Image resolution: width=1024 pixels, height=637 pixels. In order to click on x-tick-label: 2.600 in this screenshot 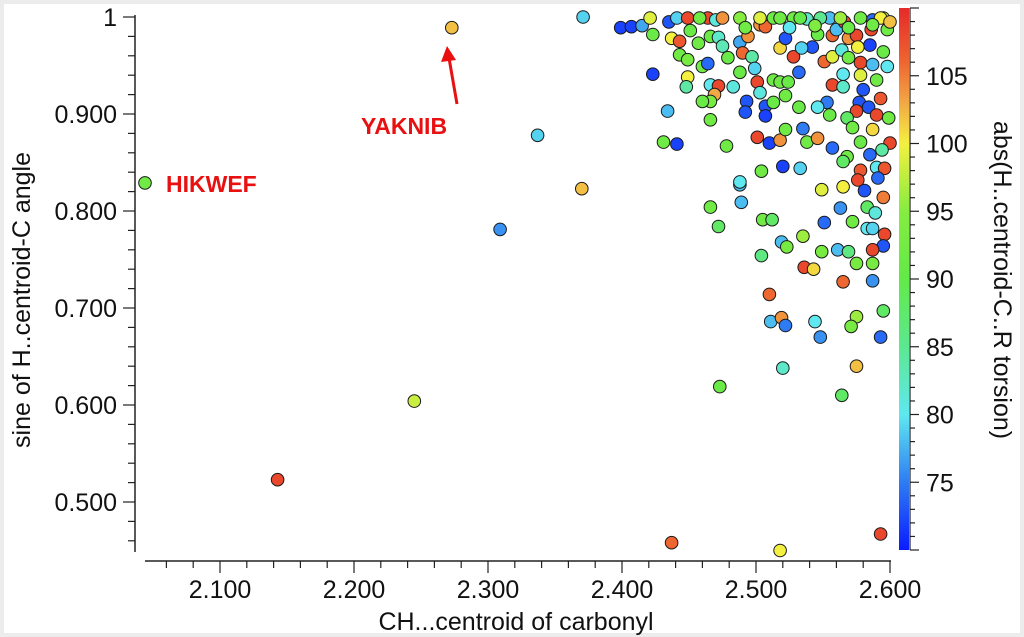, I will do `click(890, 590)`.